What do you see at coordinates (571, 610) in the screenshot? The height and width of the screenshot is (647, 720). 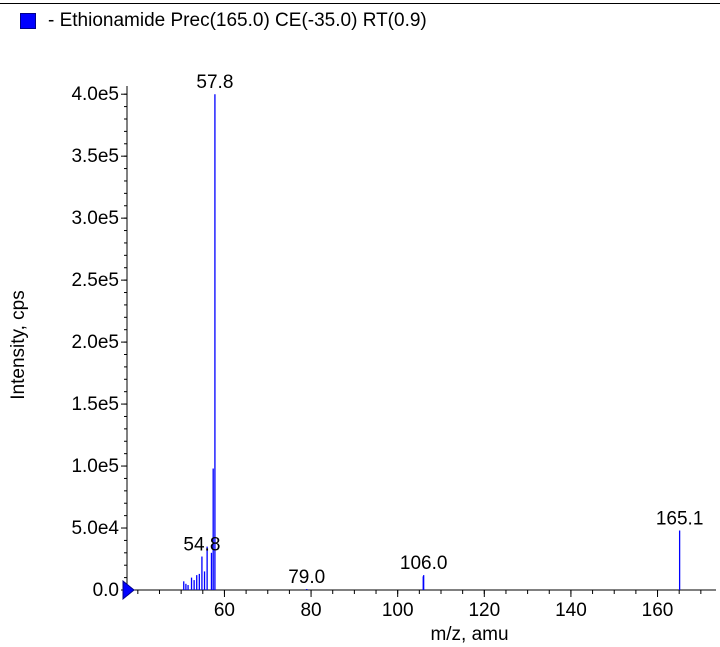 I see `x-tick-label: 140` at bounding box center [571, 610].